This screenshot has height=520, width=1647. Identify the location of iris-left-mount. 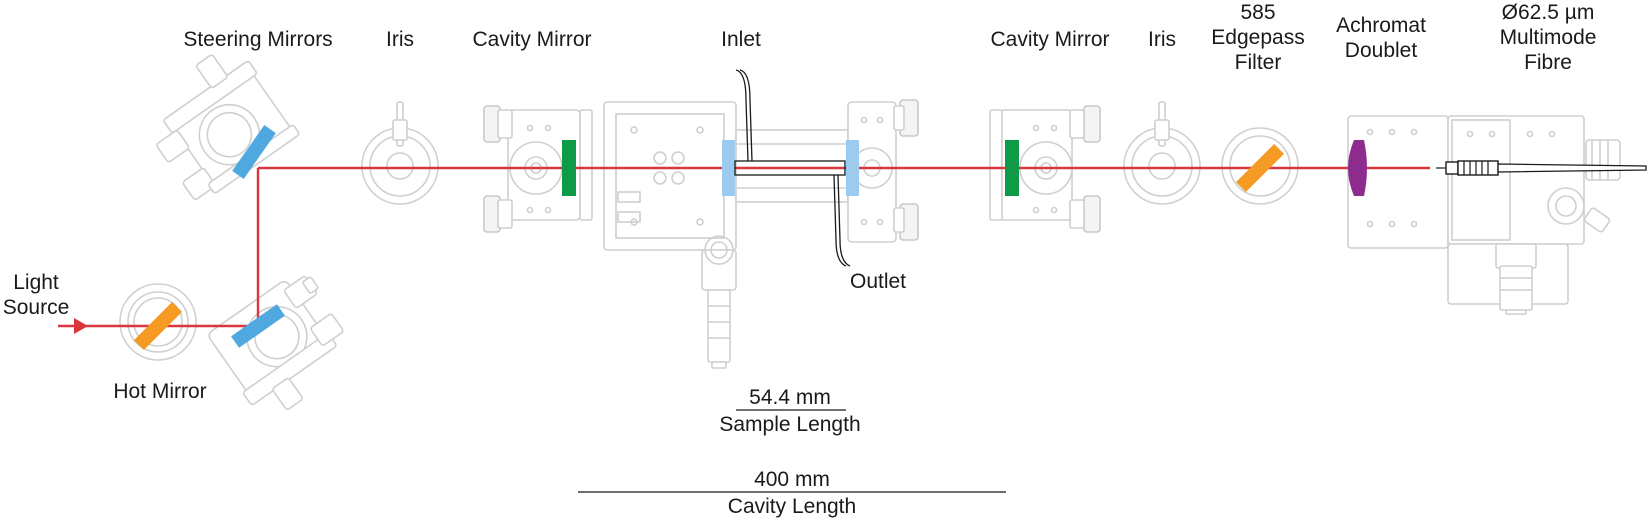
(400, 153).